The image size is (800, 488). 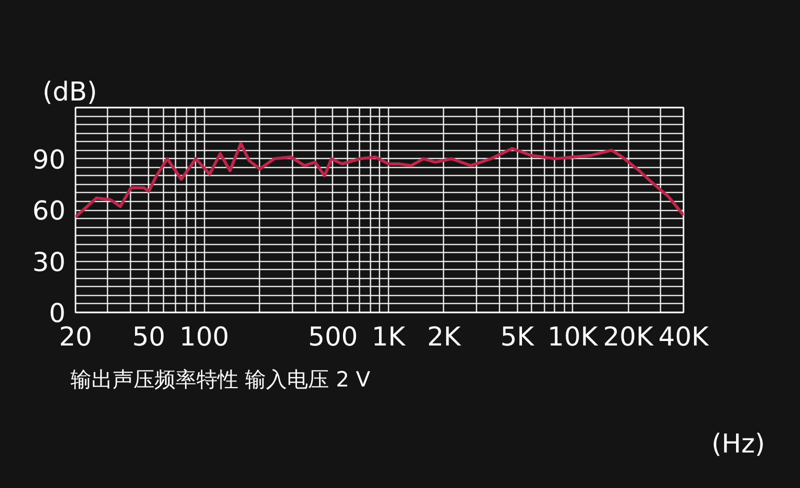 What do you see at coordinates (573, 337) in the screenshot?
I see `x-tick-label: 10K` at bounding box center [573, 337].